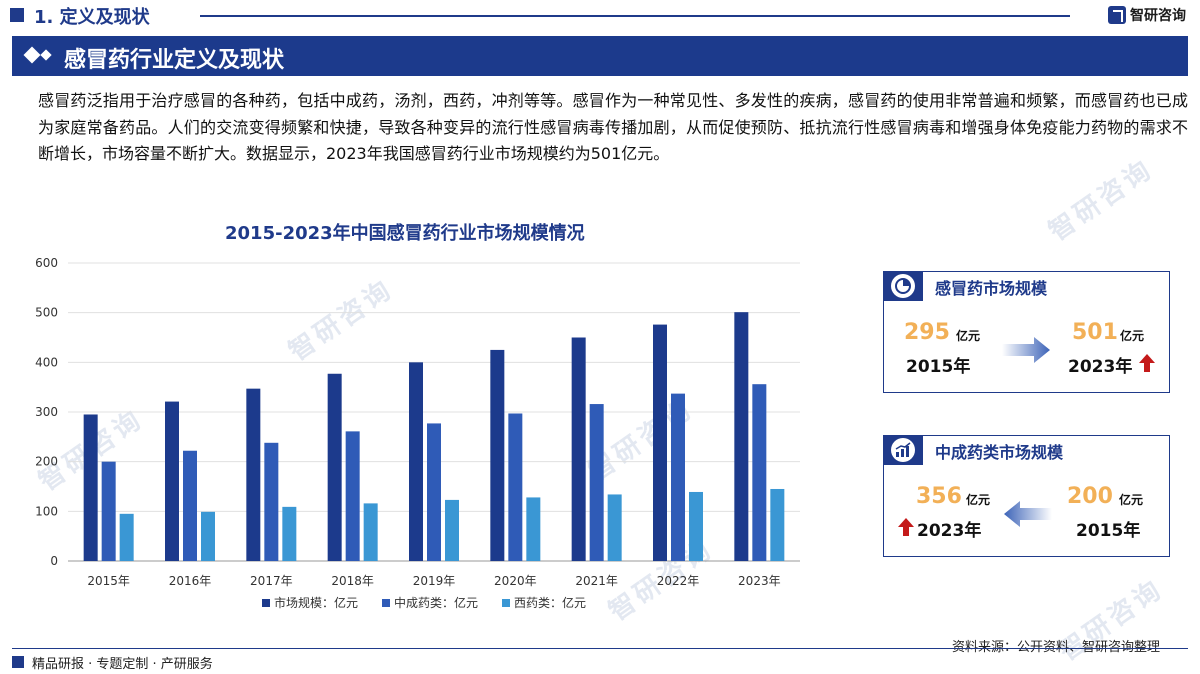 This screenshot has height=674, width=1200. Describe the element at coordinates (1100, 367) in the screenshot. I see `to-year: 2023年` at that location.